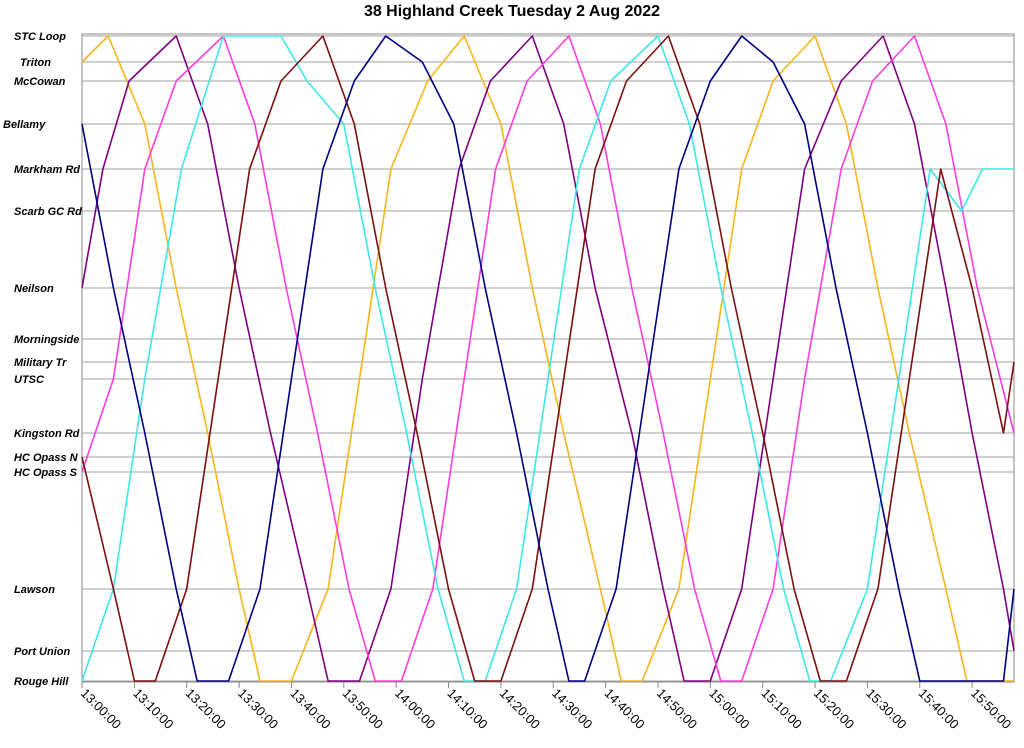 Image resolution: width=1024 pixels, height=748 pixels. What do you see at coordinates (34, 289) in the screenshot?
I see `stop-label: Neilson` at bounding box center [34, 289].